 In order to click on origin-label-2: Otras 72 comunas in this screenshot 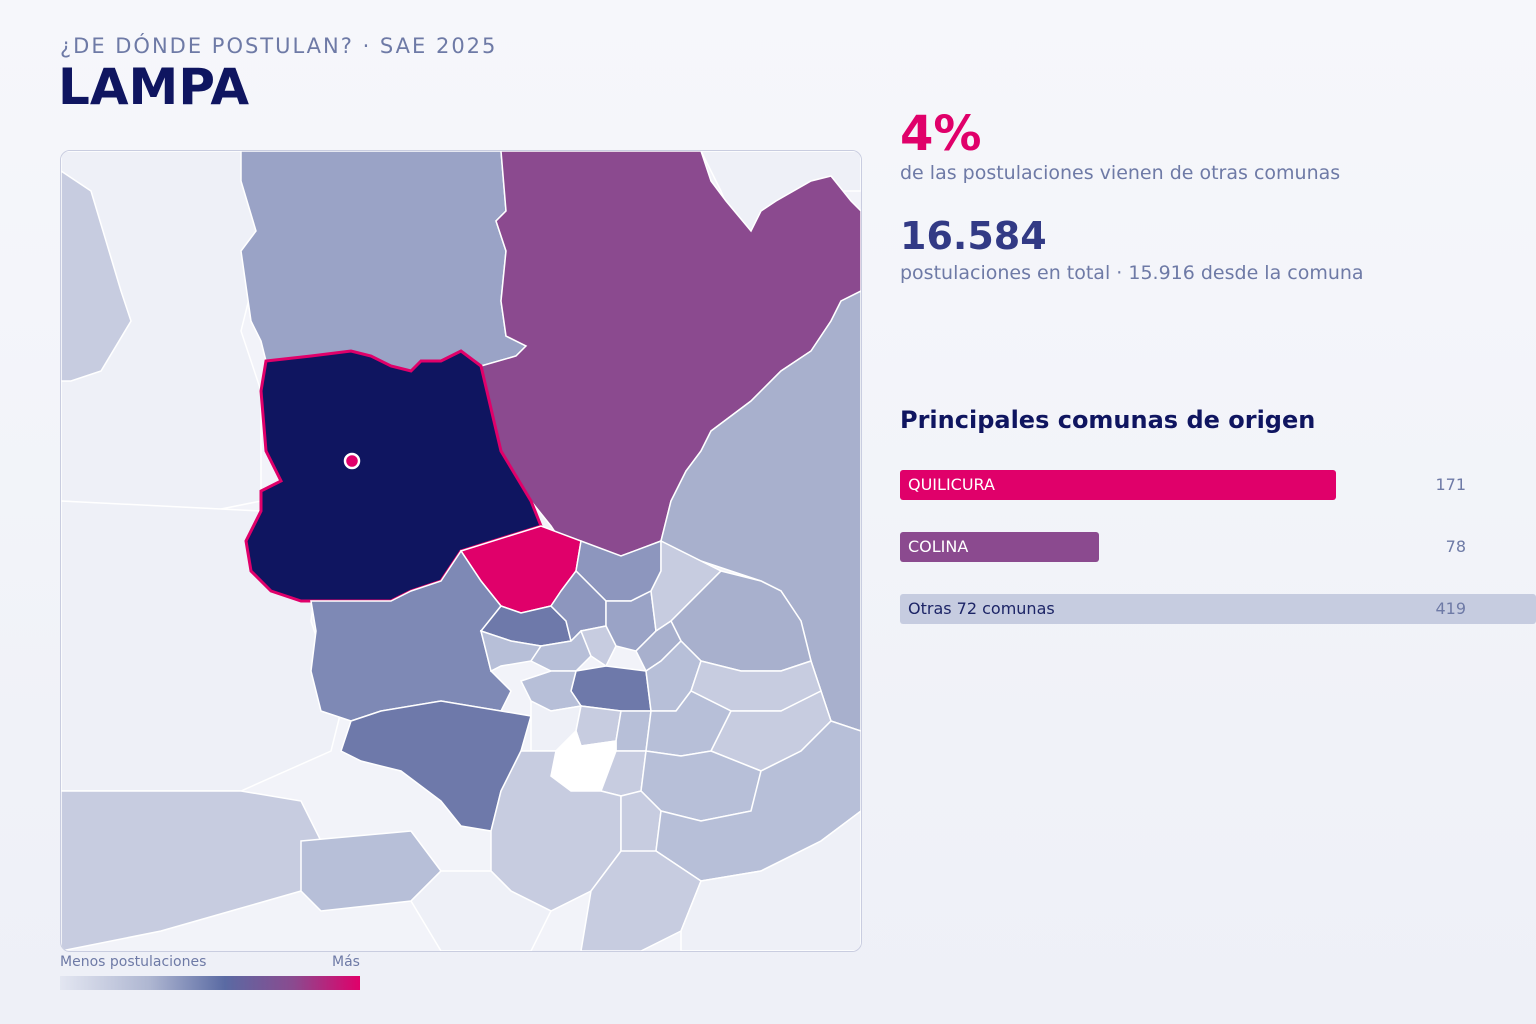, I will do `click(981, 608)`.